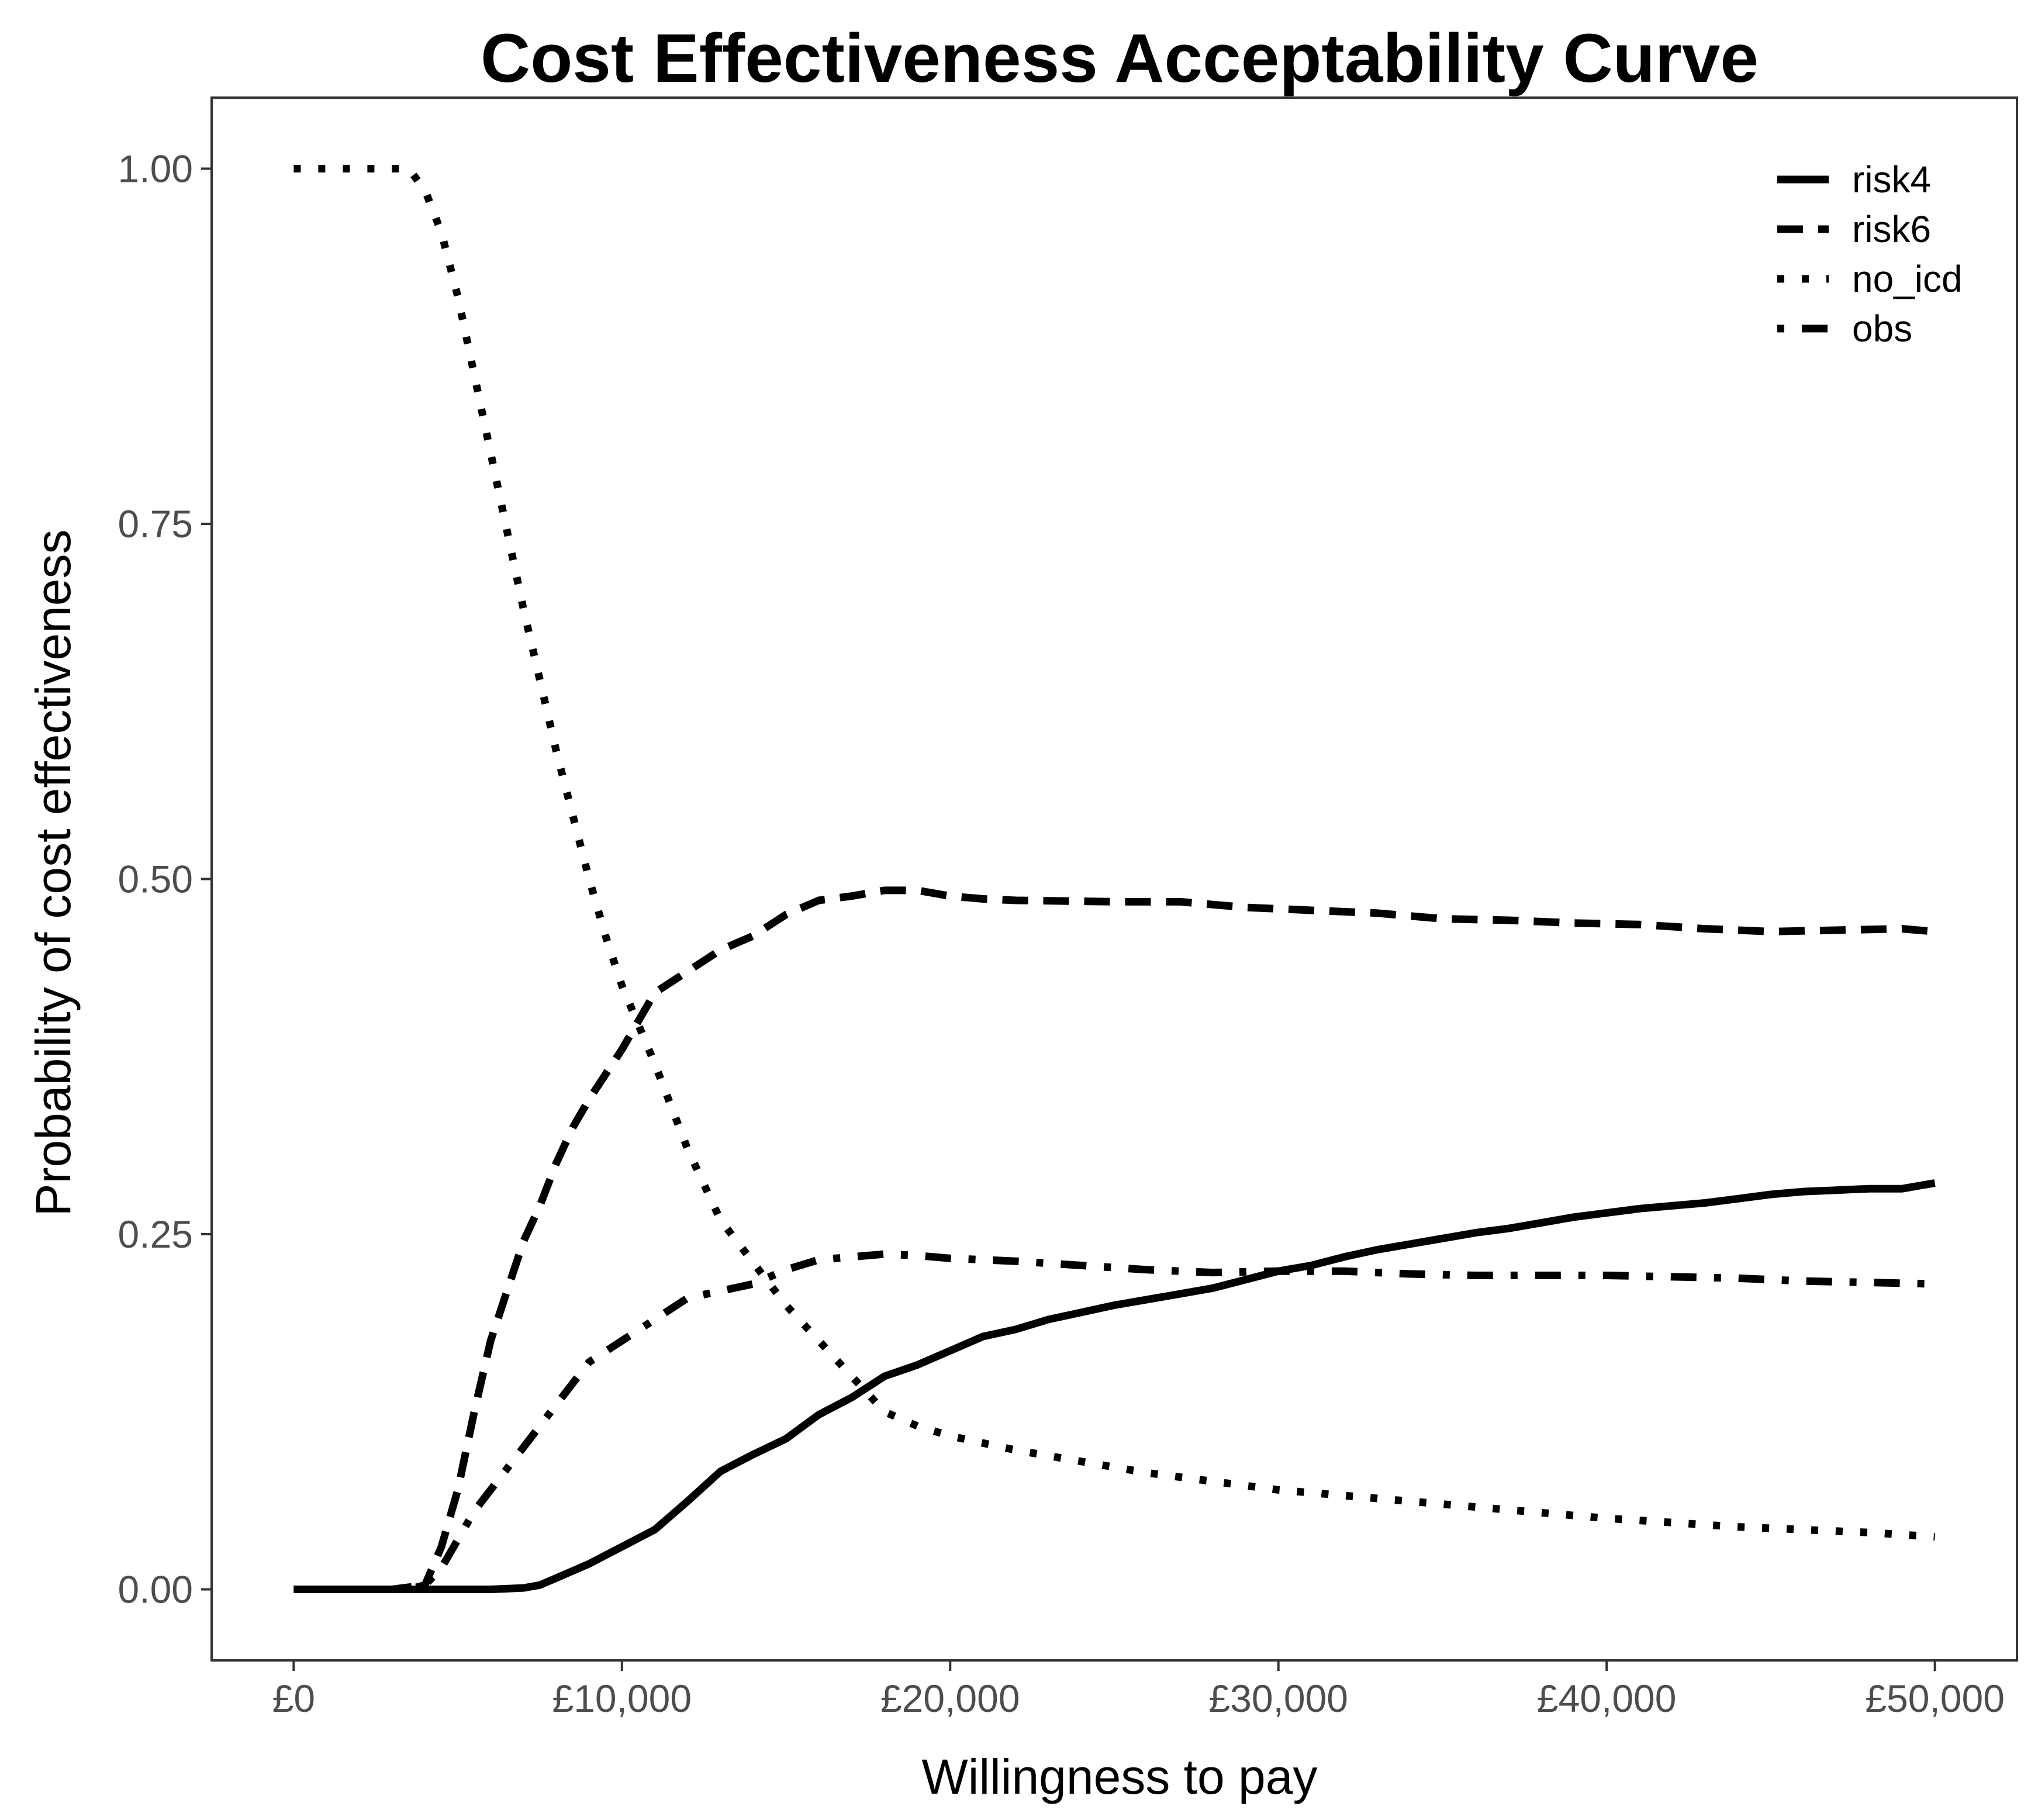 This screenshot has height=1820, width=2038. What do you see at coordinates (1907, 279) in the screenshot?
I see `legend-label-no_icd: no_icd` at bounding box center [1907, 279].